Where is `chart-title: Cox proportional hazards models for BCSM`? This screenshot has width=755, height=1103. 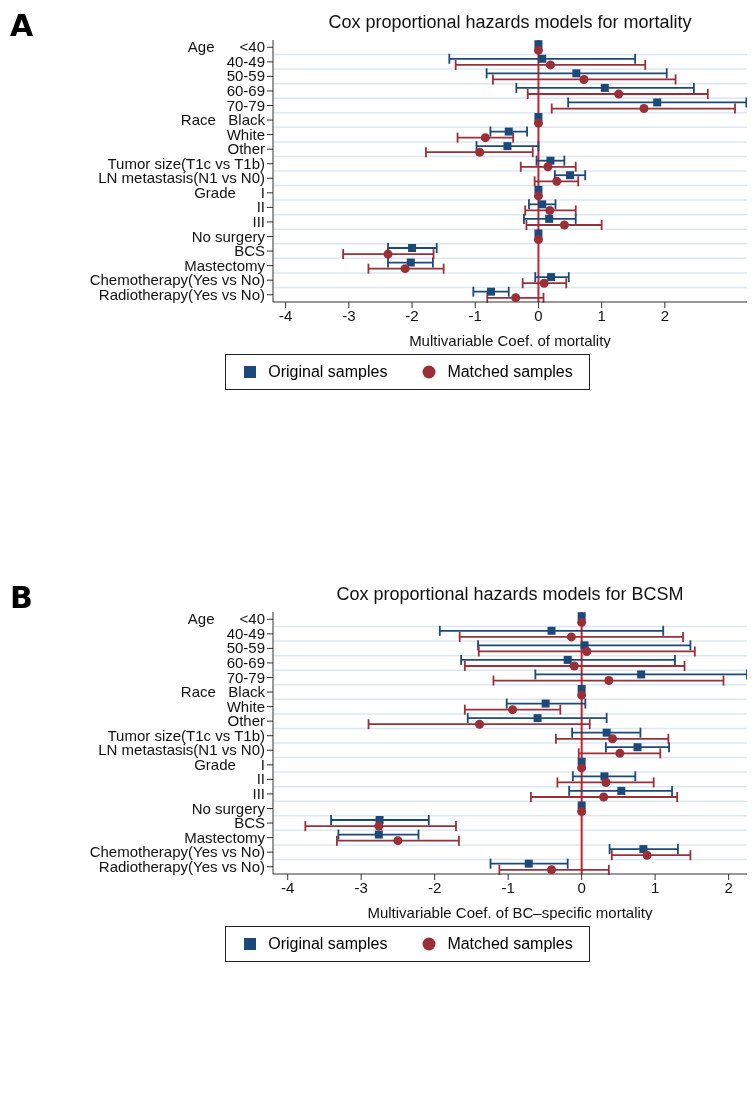
chart-title: Cox proportional hazards models for BCSM is located at coordinates (510, 594).